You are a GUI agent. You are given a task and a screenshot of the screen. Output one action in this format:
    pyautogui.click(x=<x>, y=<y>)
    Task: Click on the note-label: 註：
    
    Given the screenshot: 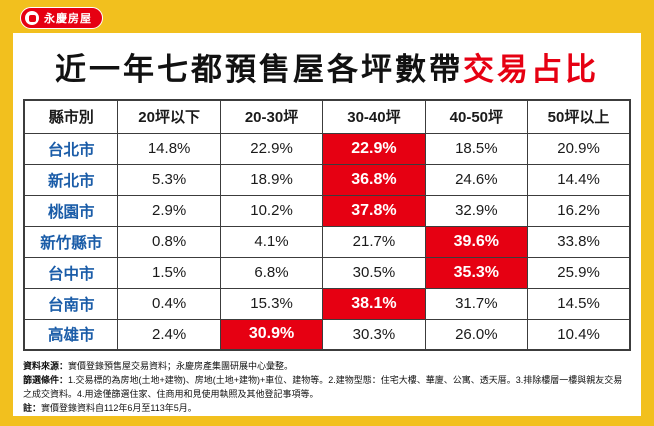 What is the action you would take?
    pyautogui.click(x=32, y=407)
    